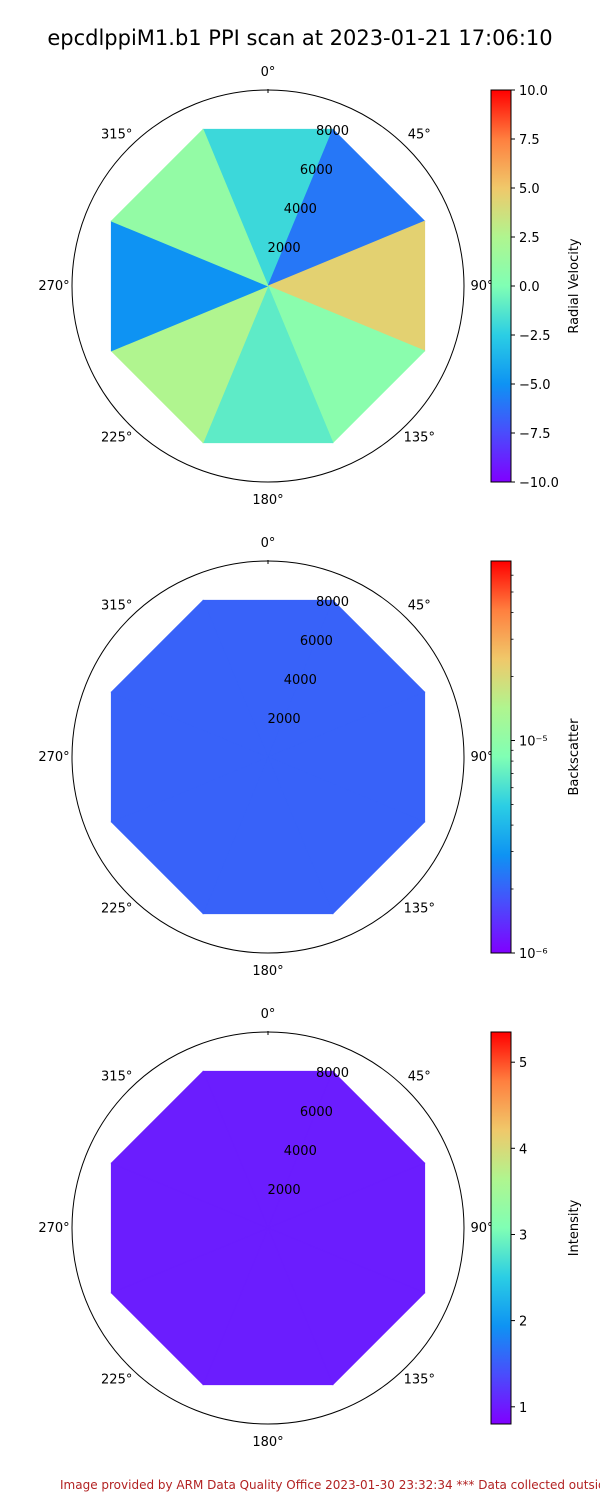  I want to click on colorbar-tick-label: 10.0, so click(533, 91).